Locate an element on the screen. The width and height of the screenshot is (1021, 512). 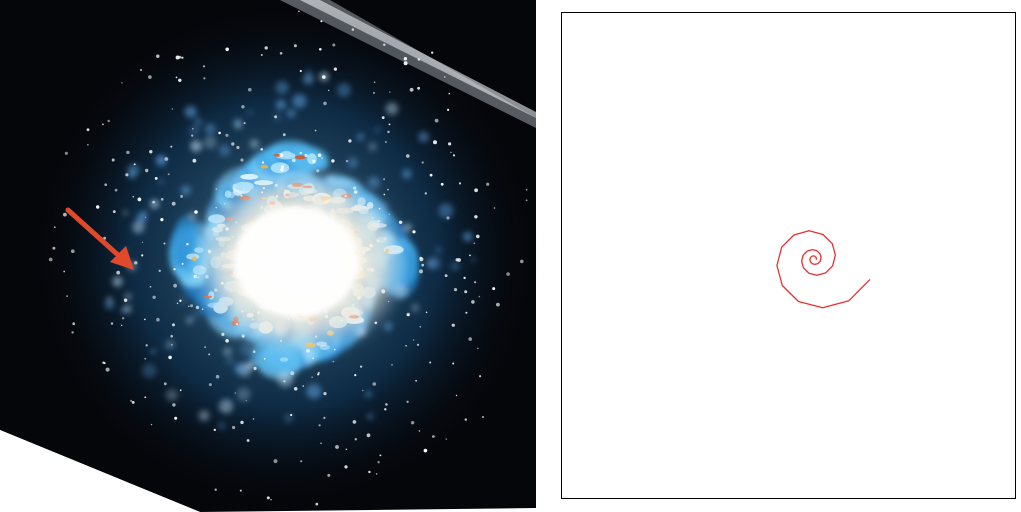
page-corner is located at coordinates (100, 471).